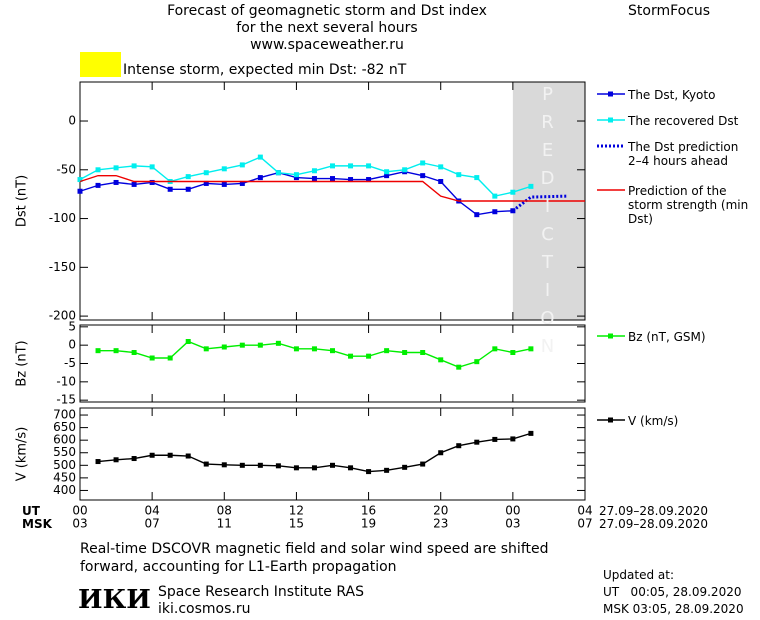 The width and height of the screenshot is (760, 620). I want to click on updated-label: Updated at:, so click(638, 575).